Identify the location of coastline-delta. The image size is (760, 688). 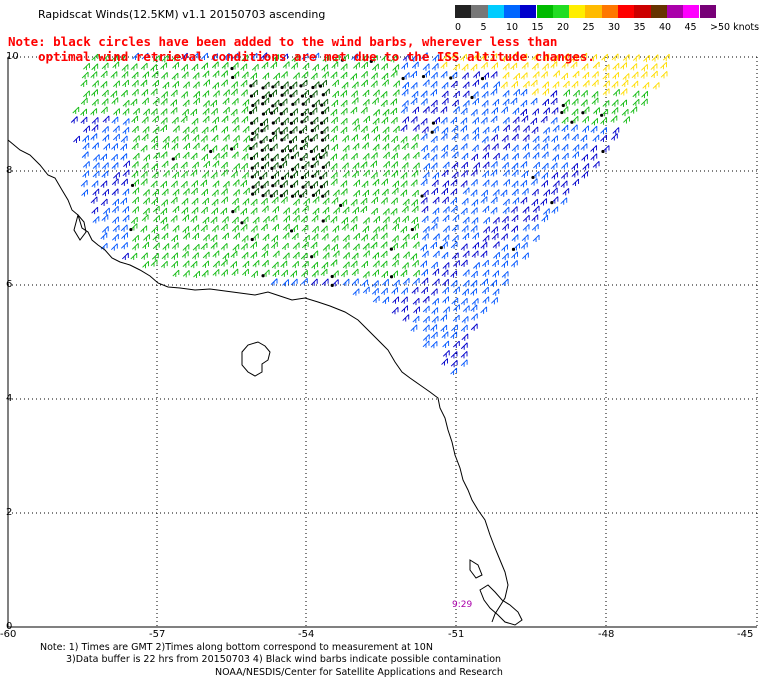
(501, 605).